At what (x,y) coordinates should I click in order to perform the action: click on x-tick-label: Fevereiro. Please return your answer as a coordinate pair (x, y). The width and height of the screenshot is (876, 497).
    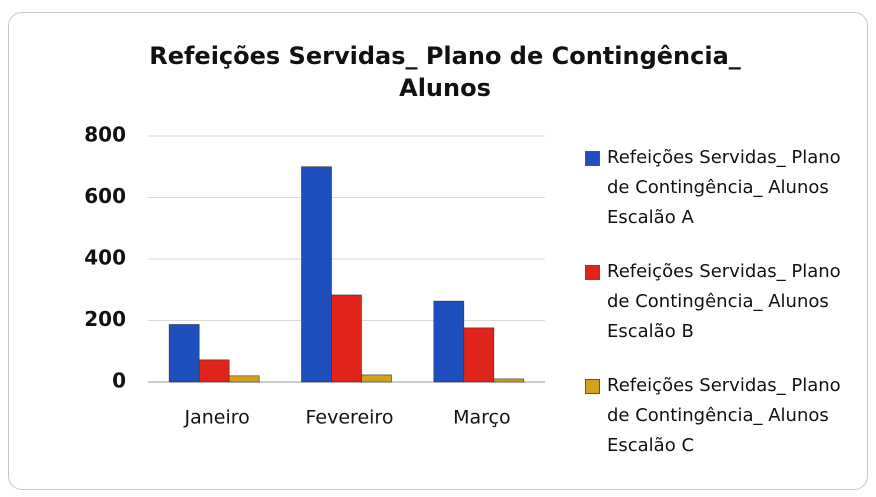
    Looking at the image, I should click on (350, 418).